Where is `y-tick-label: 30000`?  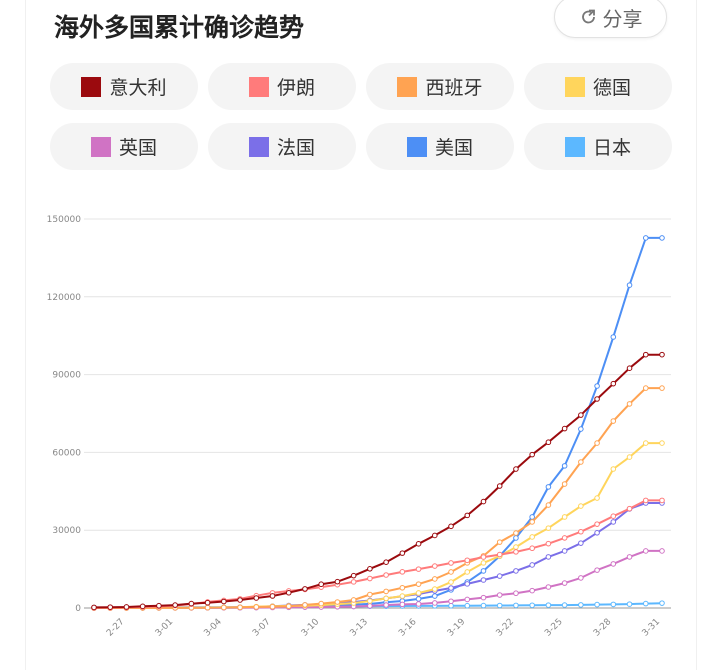
y-tick-label: 30000 is located at coordinates (66, 531).